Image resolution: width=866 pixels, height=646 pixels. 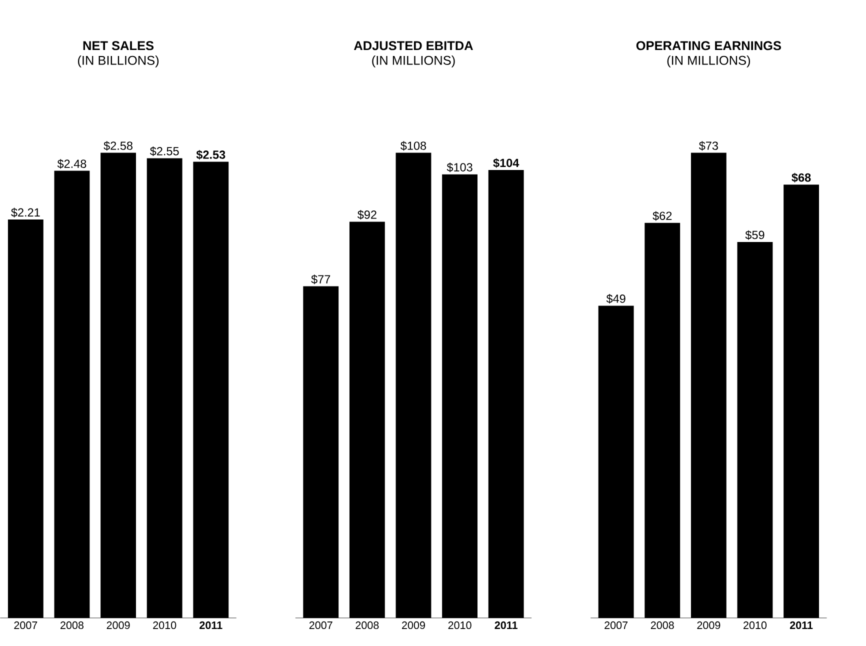 I want to click on data-label: $49, so click(x=616, y=299).